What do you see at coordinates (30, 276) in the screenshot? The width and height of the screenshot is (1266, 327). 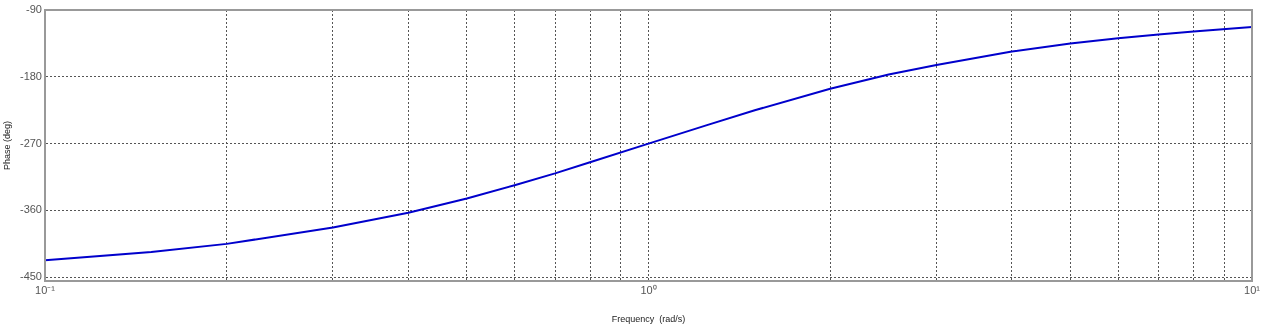 I see `y-tick-label: -450` at bounding box center [30, 276].